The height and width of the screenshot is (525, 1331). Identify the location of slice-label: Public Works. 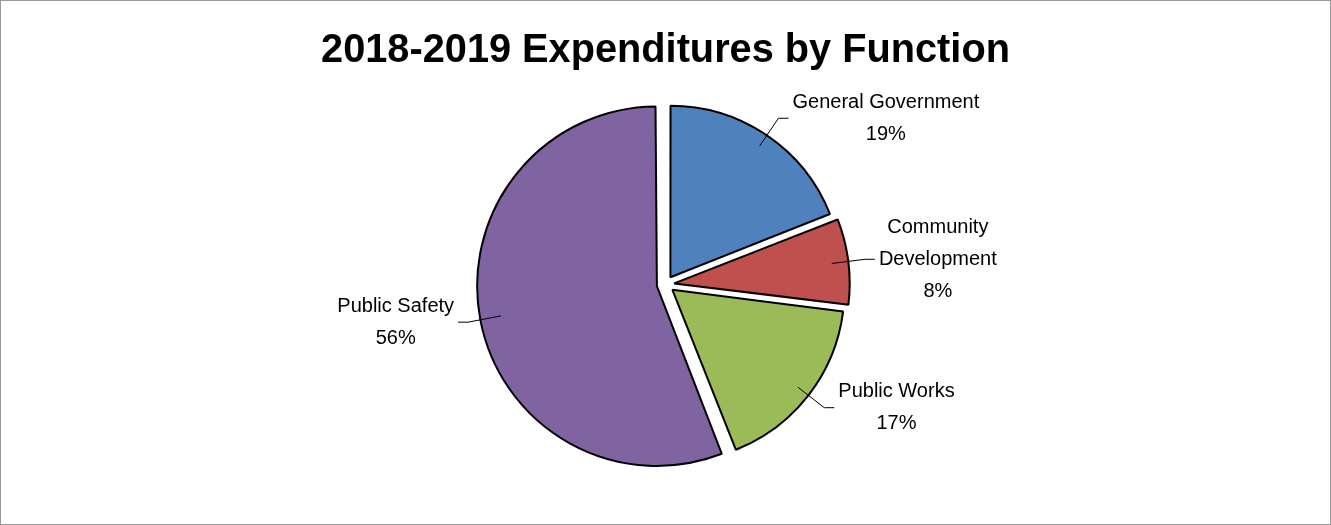
(896, 390).